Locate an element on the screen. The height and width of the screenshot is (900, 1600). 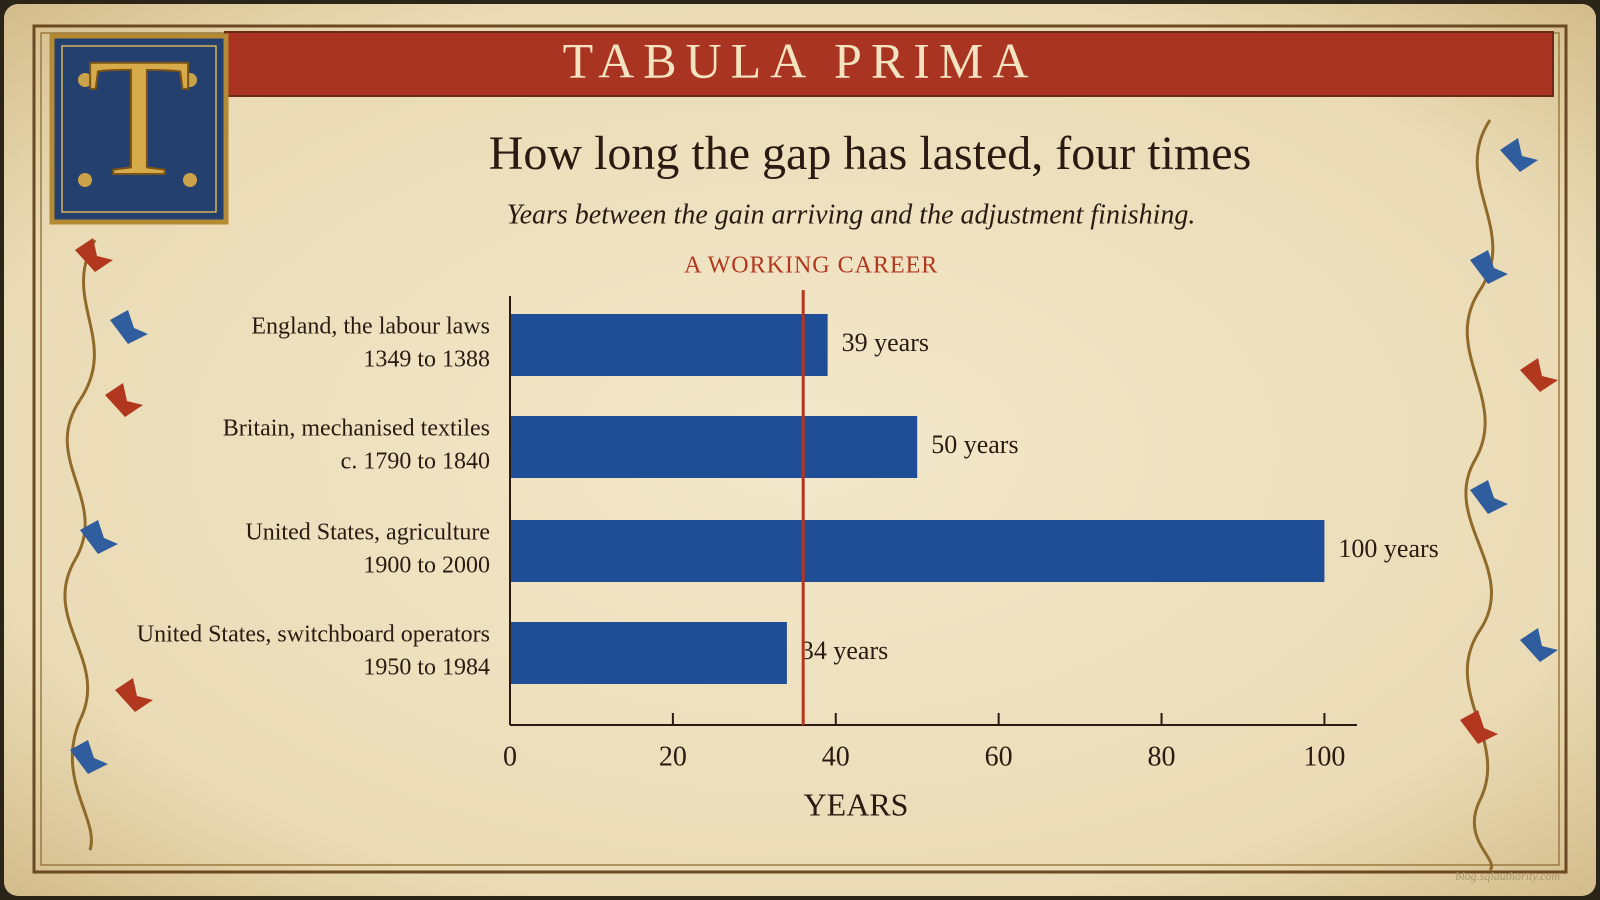
x-tick-label: 40 is located at coordinates (836, 756).